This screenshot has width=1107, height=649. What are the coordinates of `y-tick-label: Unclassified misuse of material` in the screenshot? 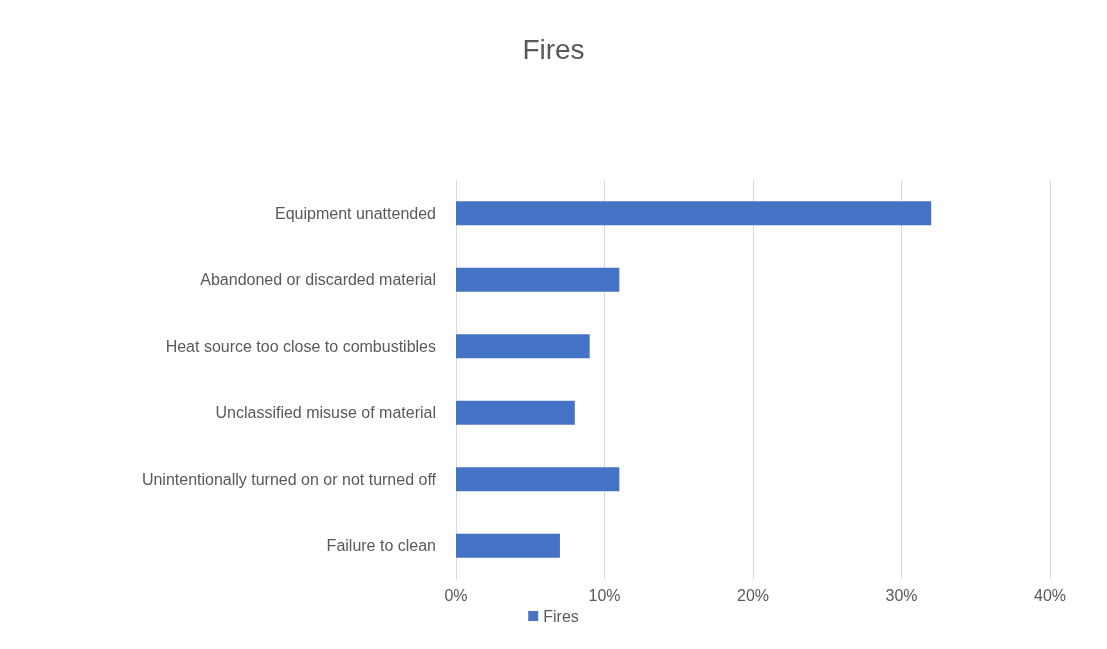 It's located at (325, 413).